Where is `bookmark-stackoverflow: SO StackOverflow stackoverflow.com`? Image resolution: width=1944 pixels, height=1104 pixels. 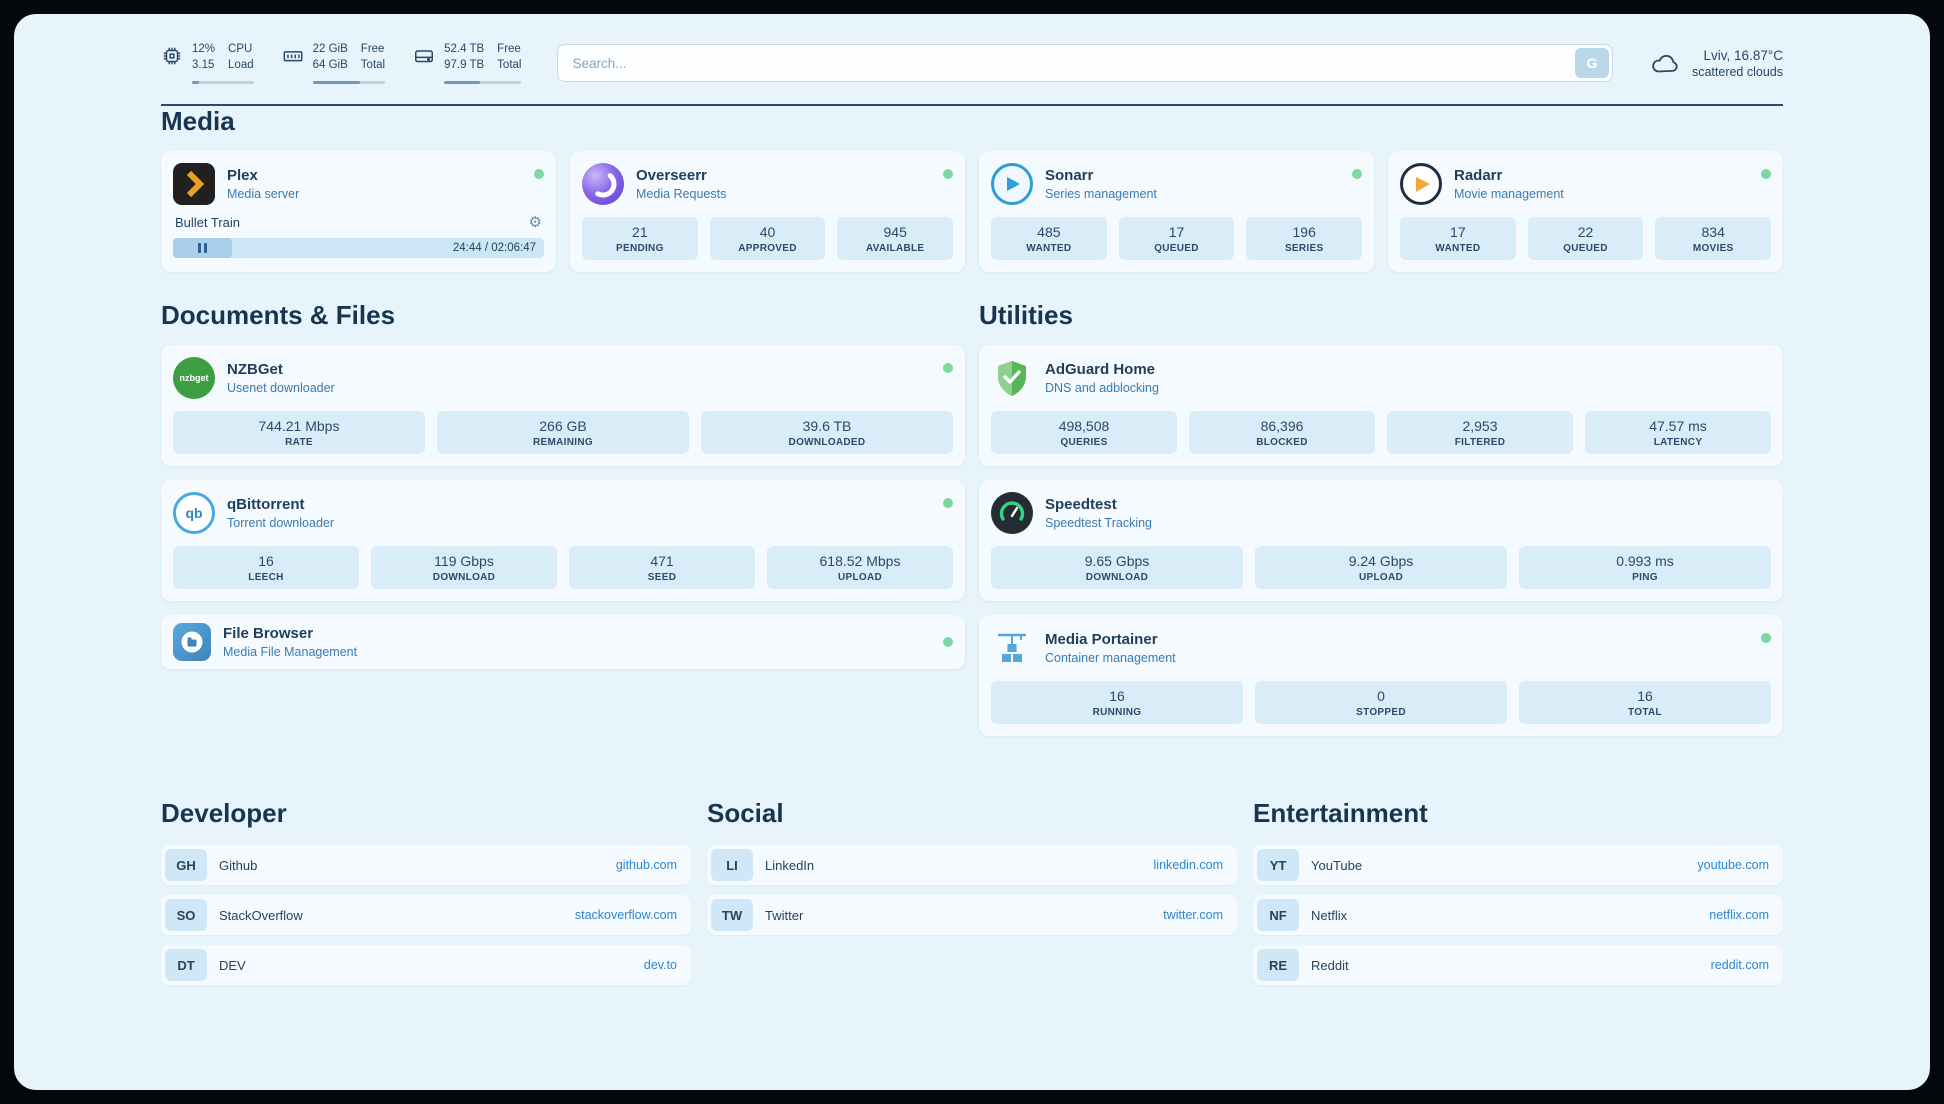
bookmark-stackoverflow: SO StackOverflow stackoverflow.com is located at coordinates (426, 915).